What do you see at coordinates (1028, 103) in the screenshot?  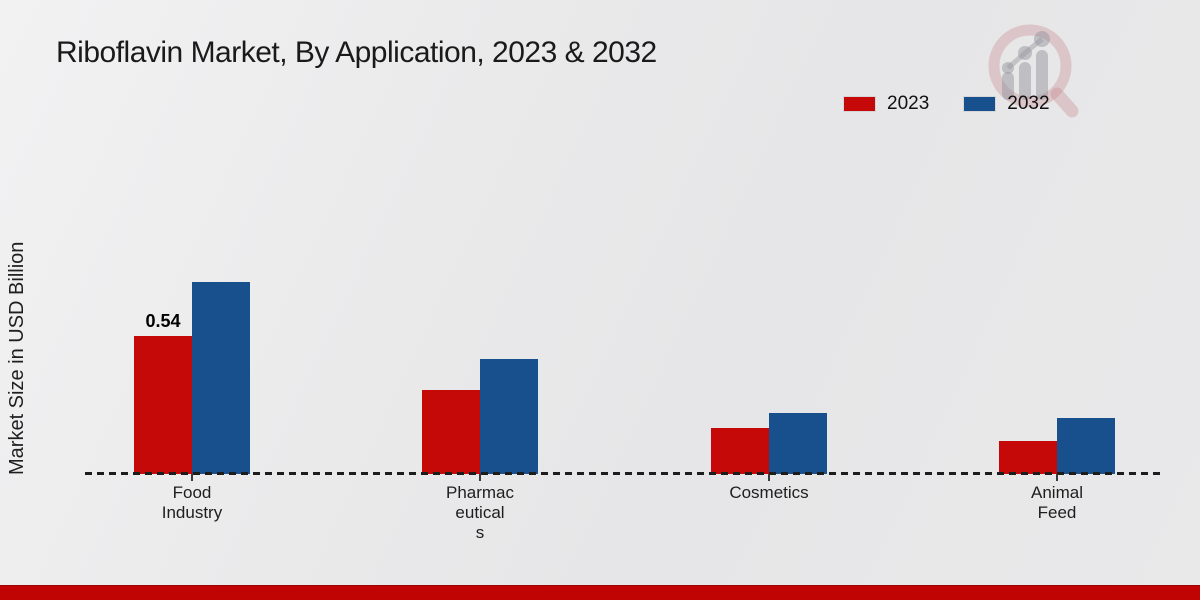 I see `legend-label-2032: 2032` at bounding box center [1028, 103].